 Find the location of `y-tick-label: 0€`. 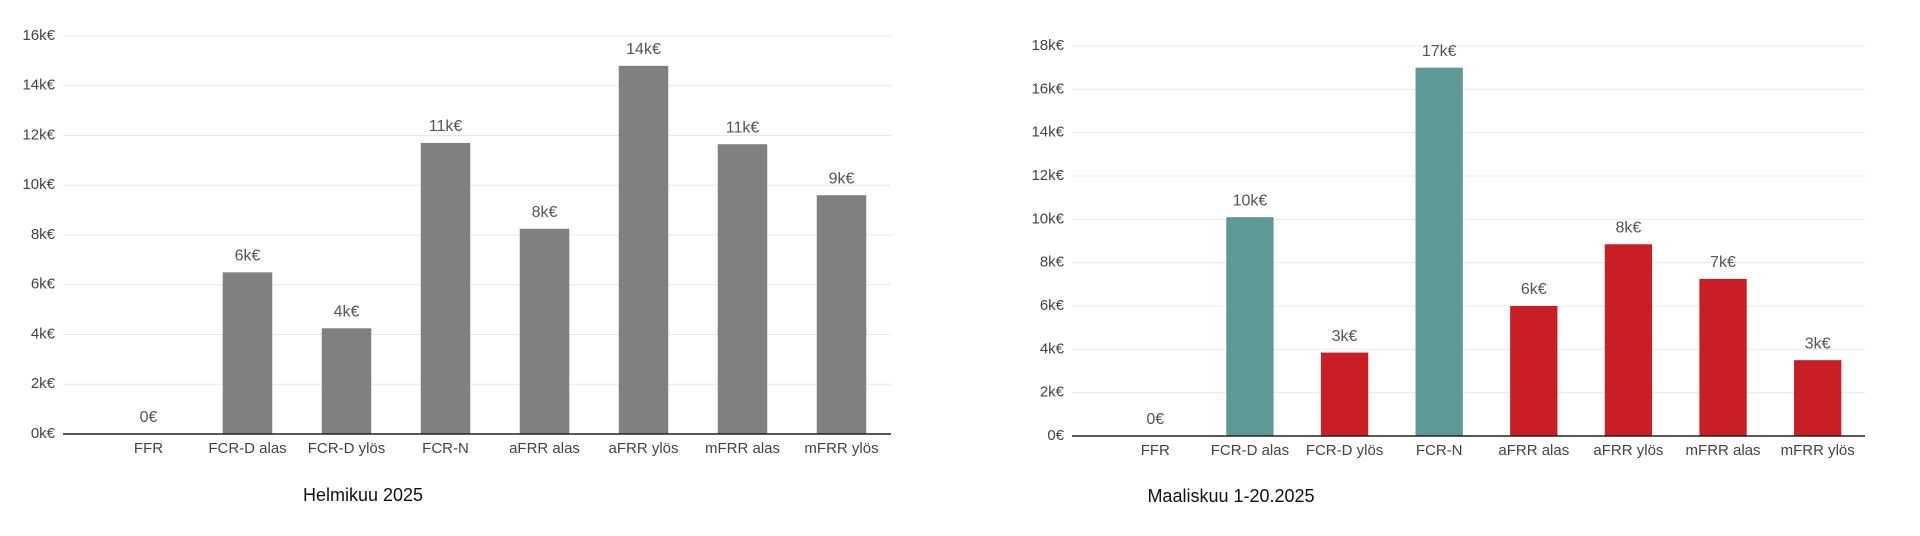

y-tick-label: 0€ is located at coordinates (1055, 435).